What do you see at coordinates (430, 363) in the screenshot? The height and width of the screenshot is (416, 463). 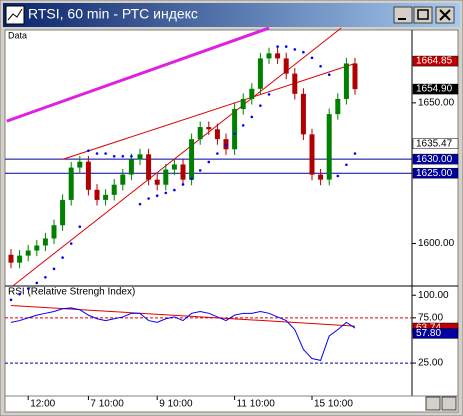 I see `y-tick-label: 25.00` at bounding box center [430, 363].